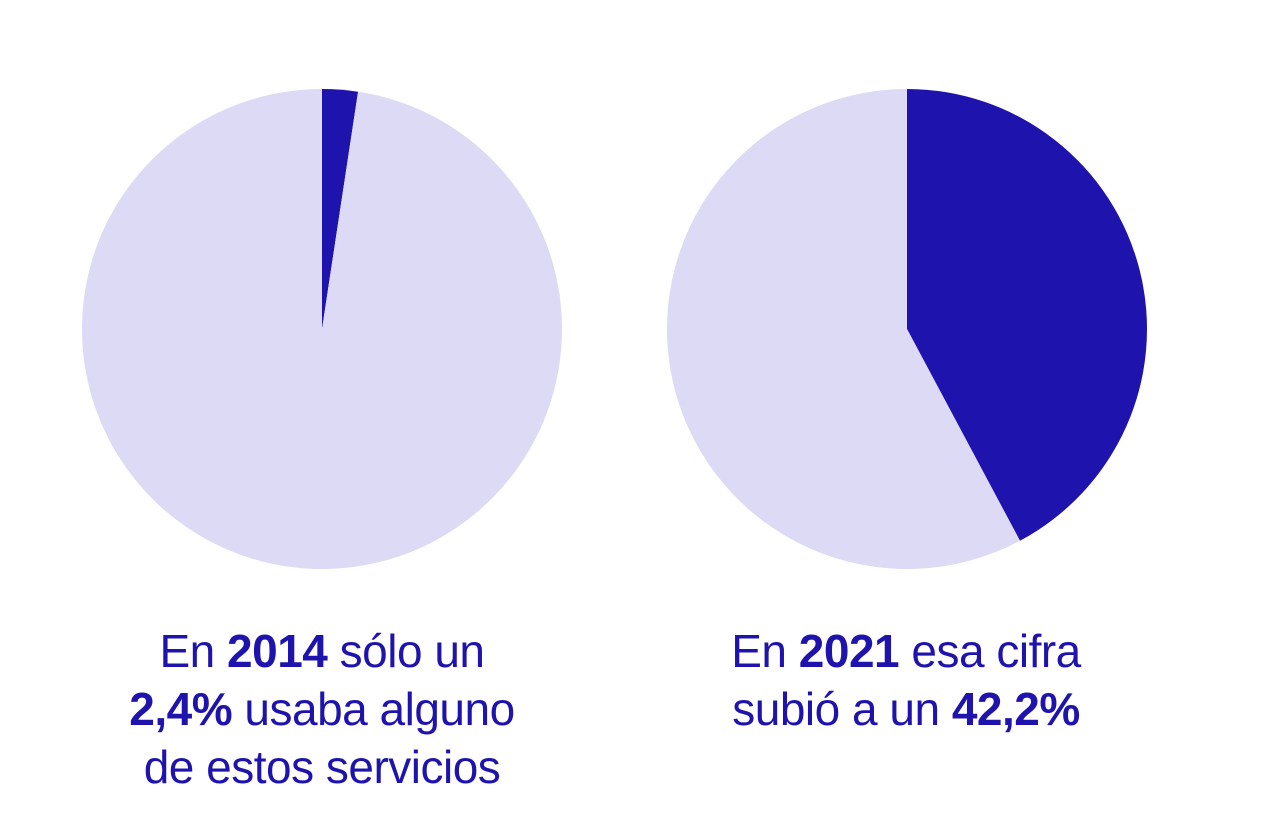 Image resolution: width=1271 pixels, height=827 pixels. What do you see at coordinates (849, 651) in the screenshot?
I see `caption-year-bold: 2021` at bounding box center [849, 651].